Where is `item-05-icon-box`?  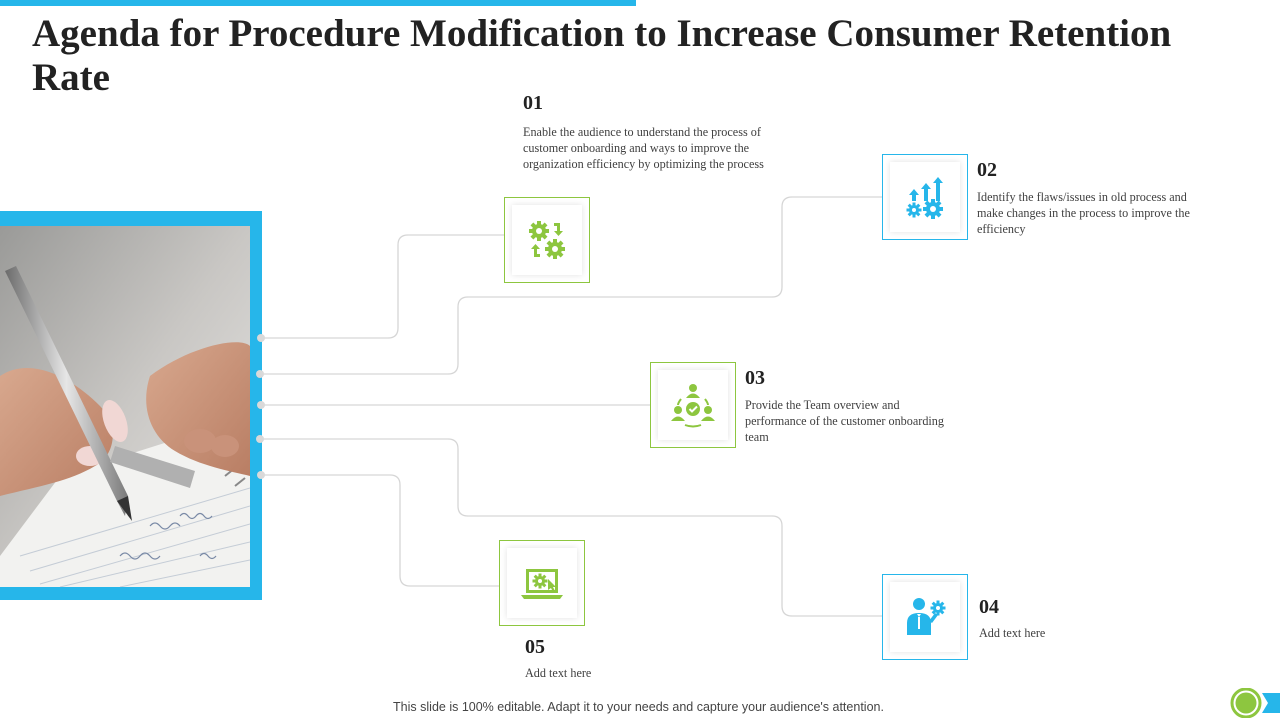
item-05-icon-box is located at coordinates (542, 583).